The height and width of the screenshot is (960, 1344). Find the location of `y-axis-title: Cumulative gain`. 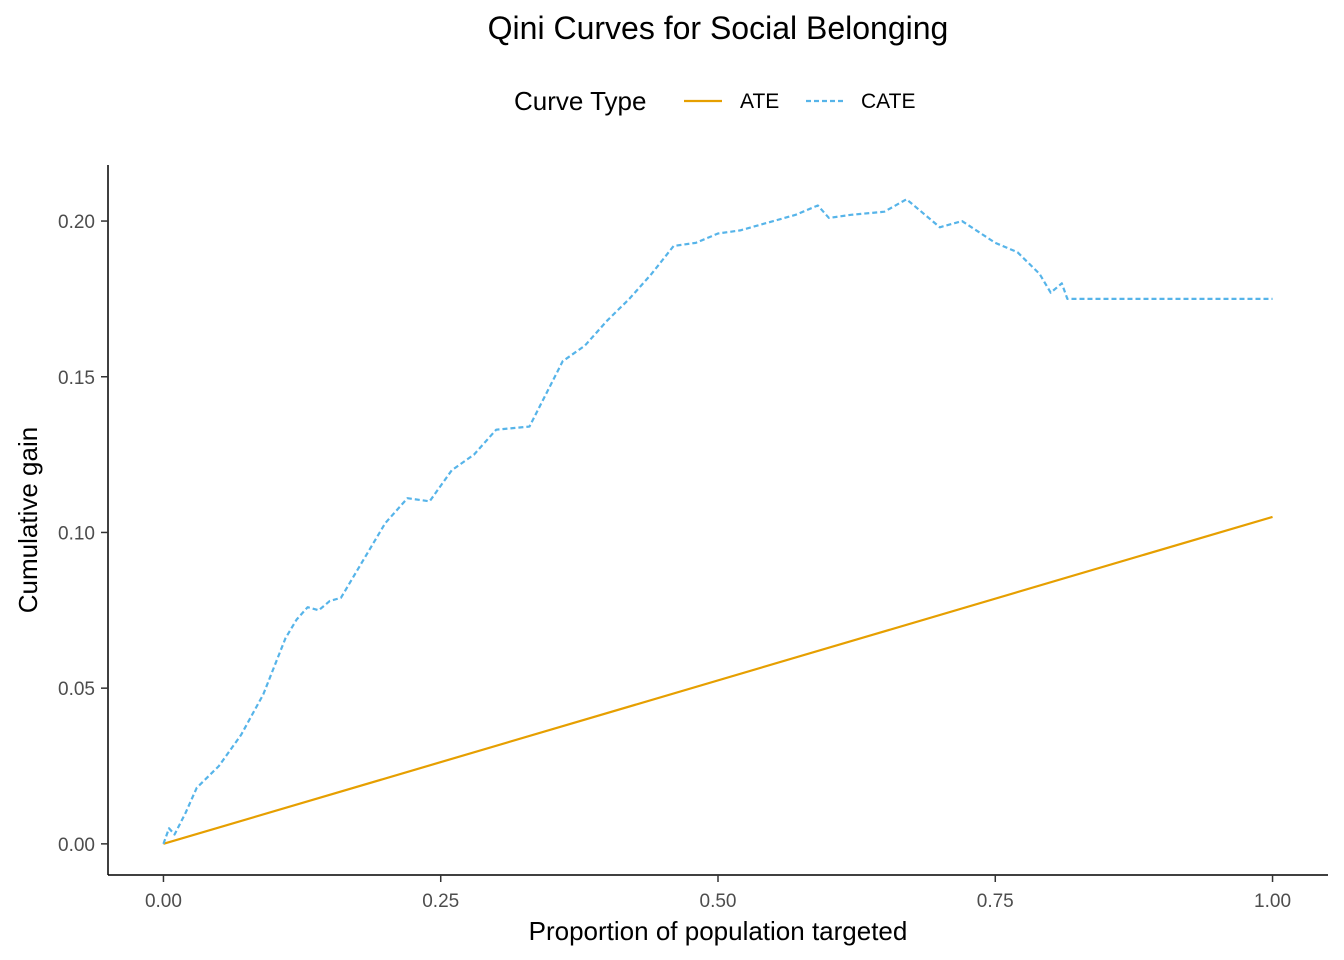

y-axis-title: Cumulative gain is located at coordinates (28, 520).